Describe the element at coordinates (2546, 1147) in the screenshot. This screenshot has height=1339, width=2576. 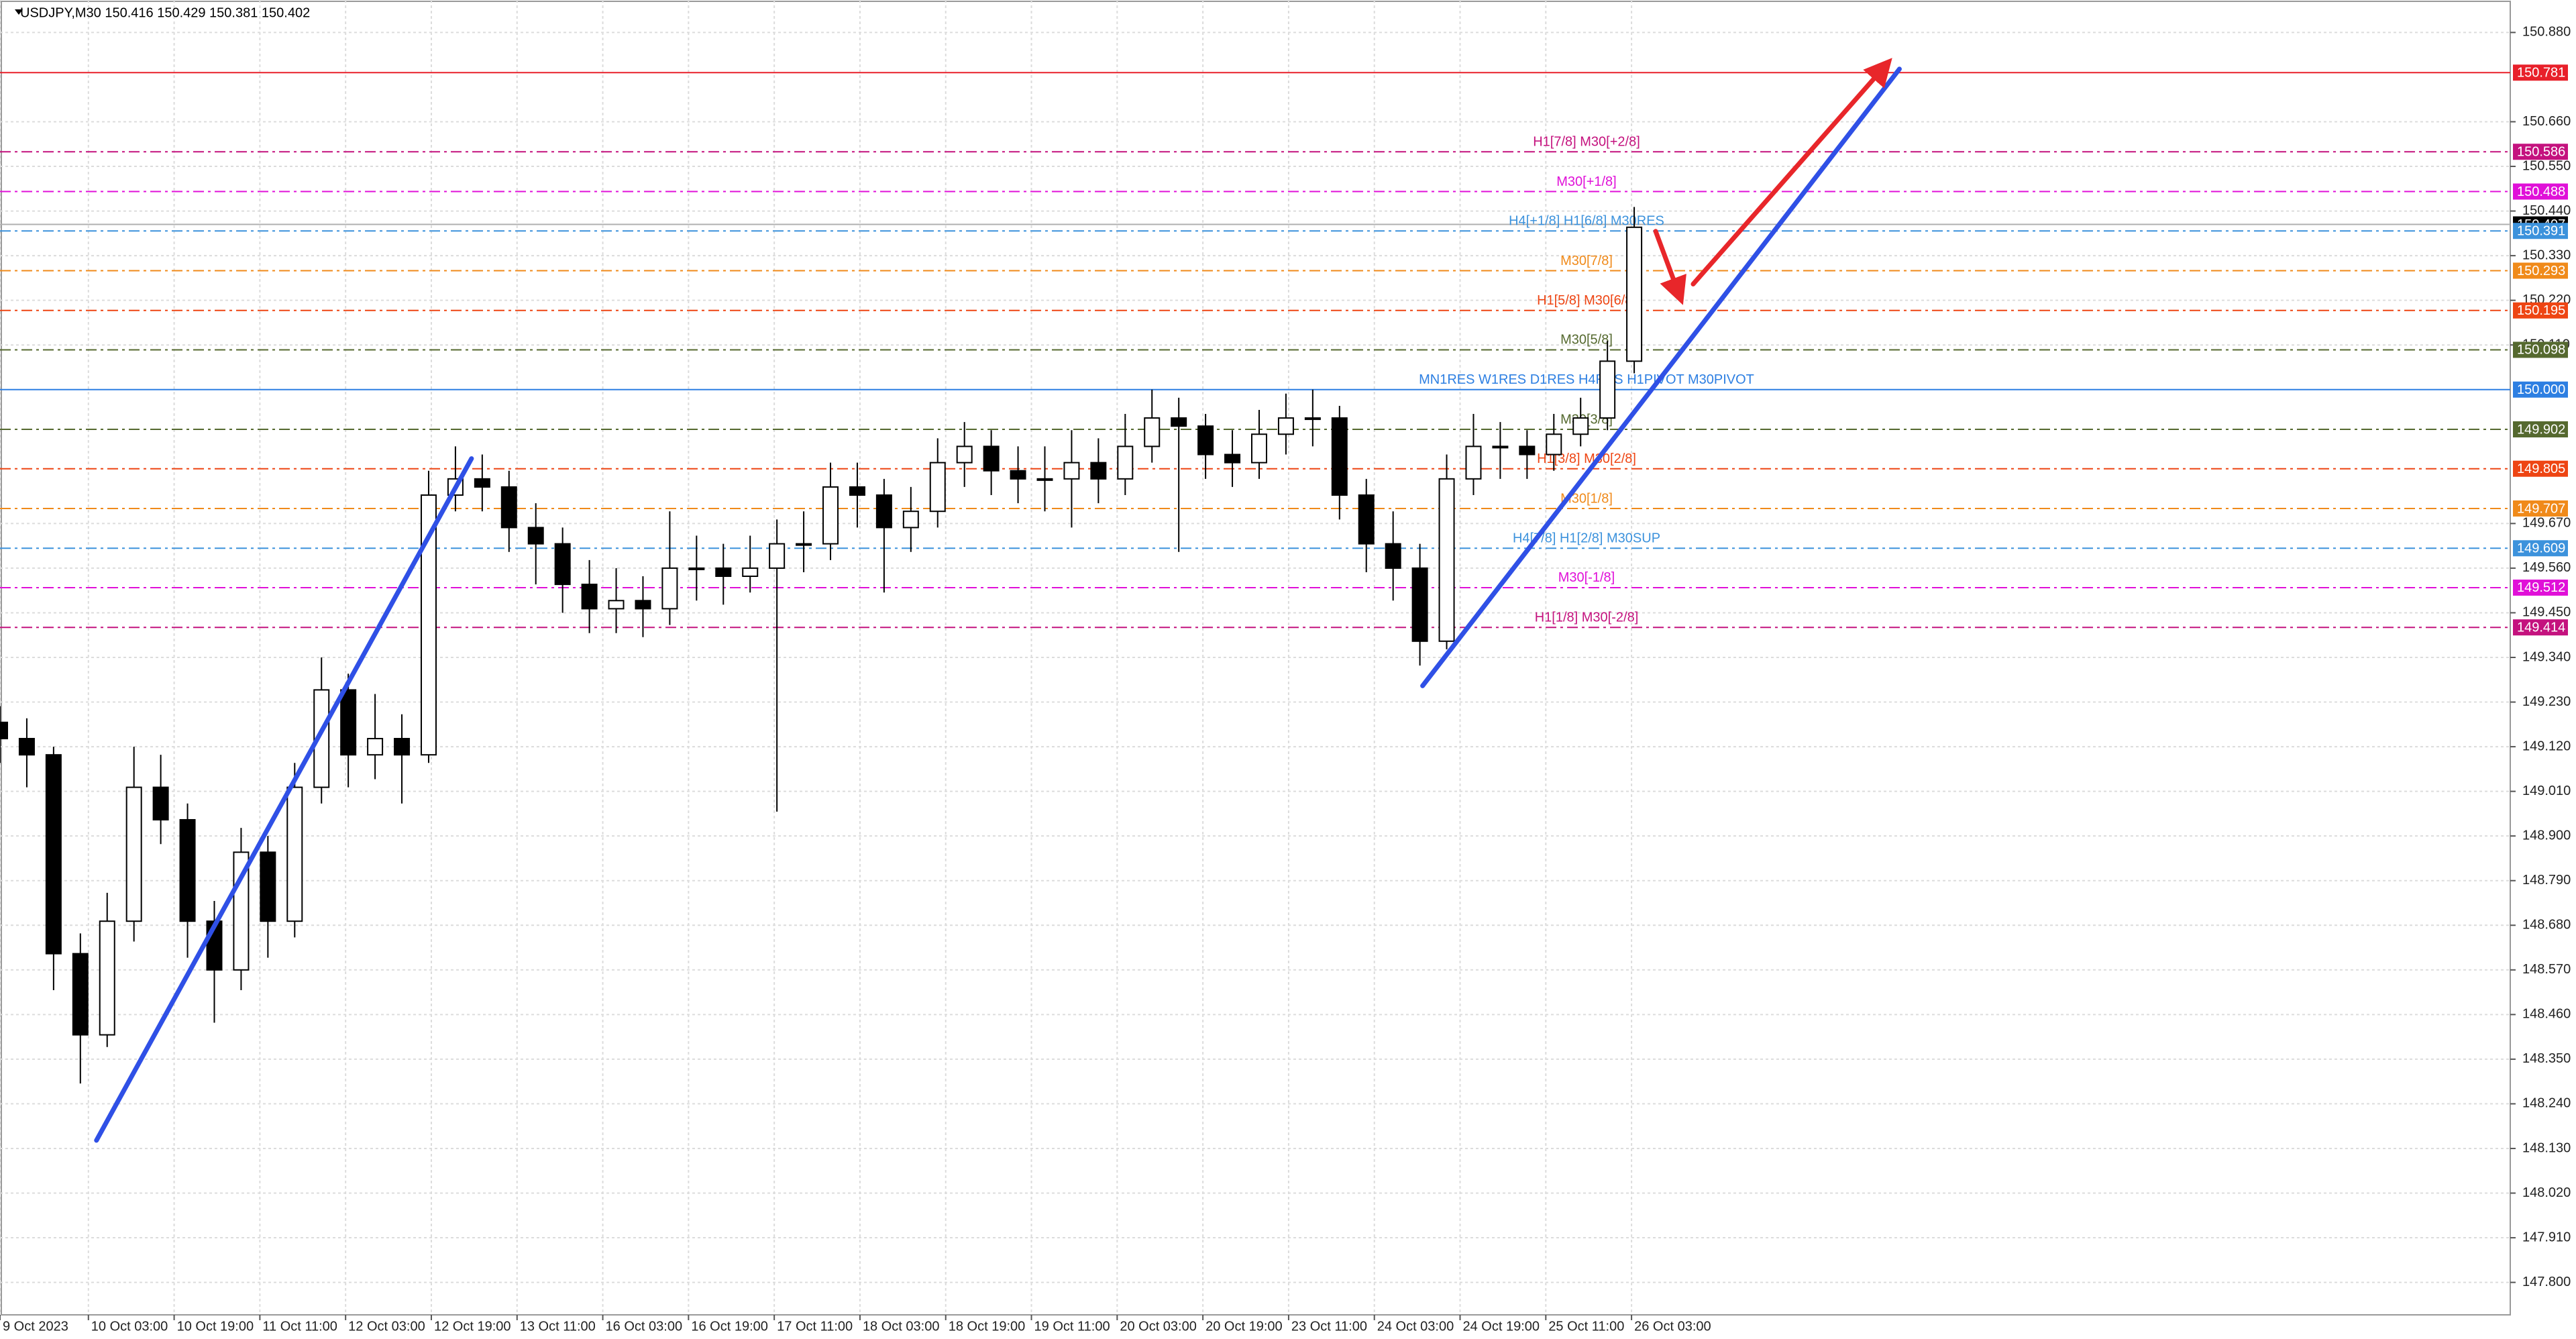
I see `y-tick-label: 148.130` at that location.